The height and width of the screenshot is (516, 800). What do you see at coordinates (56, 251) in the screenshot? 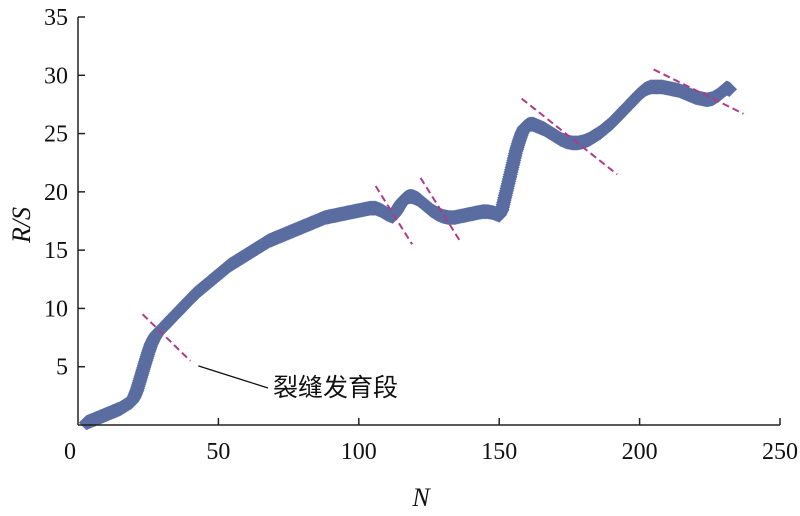
I see `y-tick-label: 15` at bounding box center [56, 251].